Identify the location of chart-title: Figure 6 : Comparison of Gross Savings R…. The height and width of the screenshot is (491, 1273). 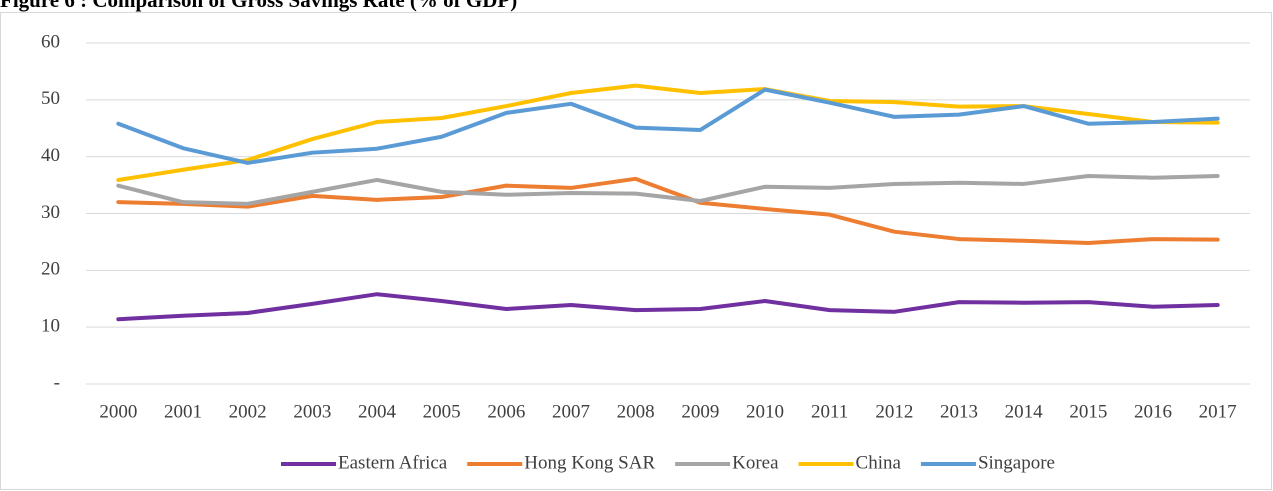
(258, 6).